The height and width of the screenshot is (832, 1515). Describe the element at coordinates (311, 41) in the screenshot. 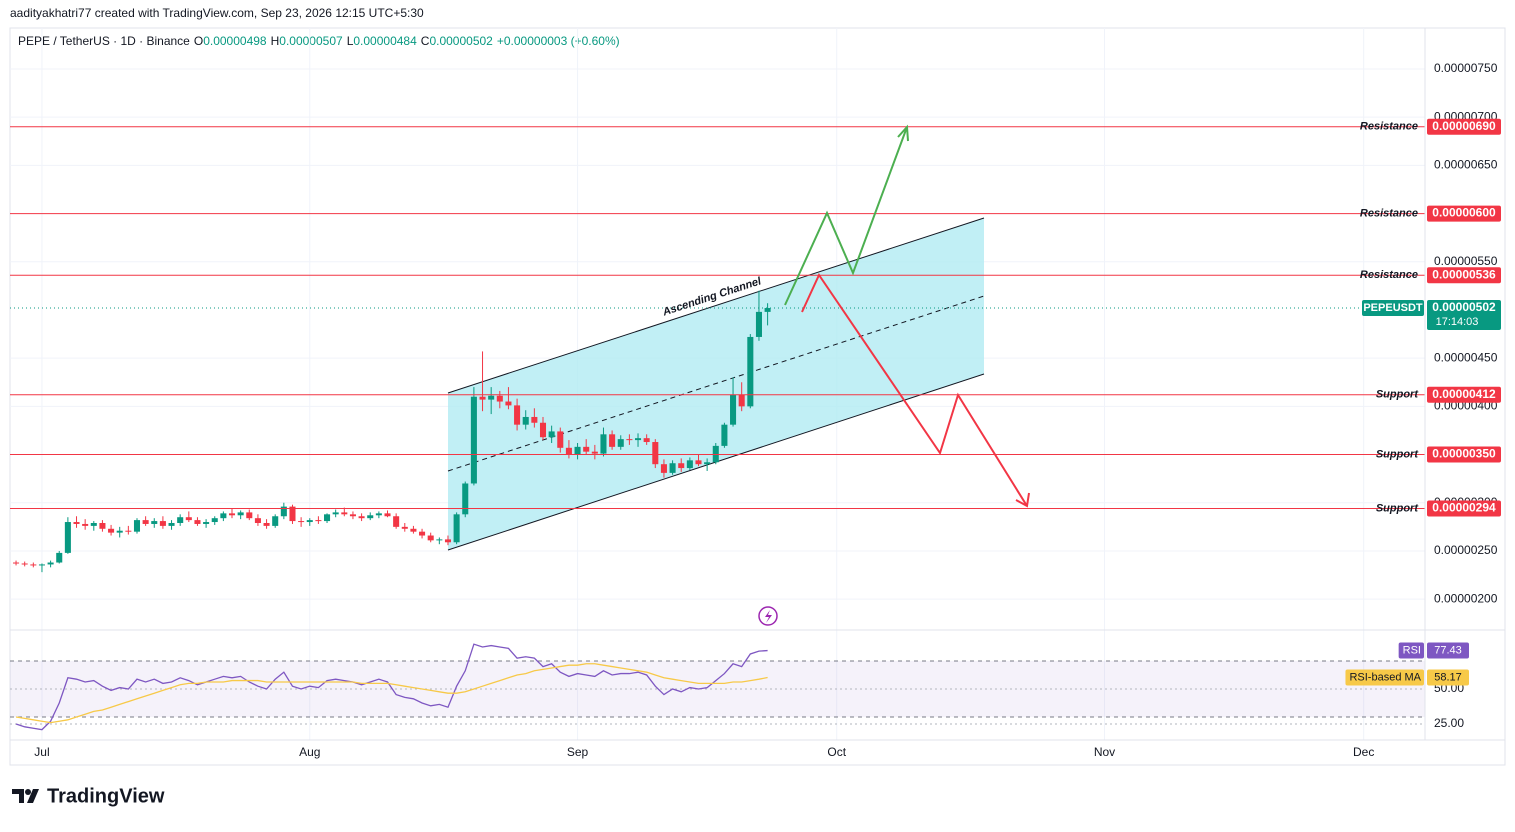

I see `quote-value: 0.00000507` at that location.